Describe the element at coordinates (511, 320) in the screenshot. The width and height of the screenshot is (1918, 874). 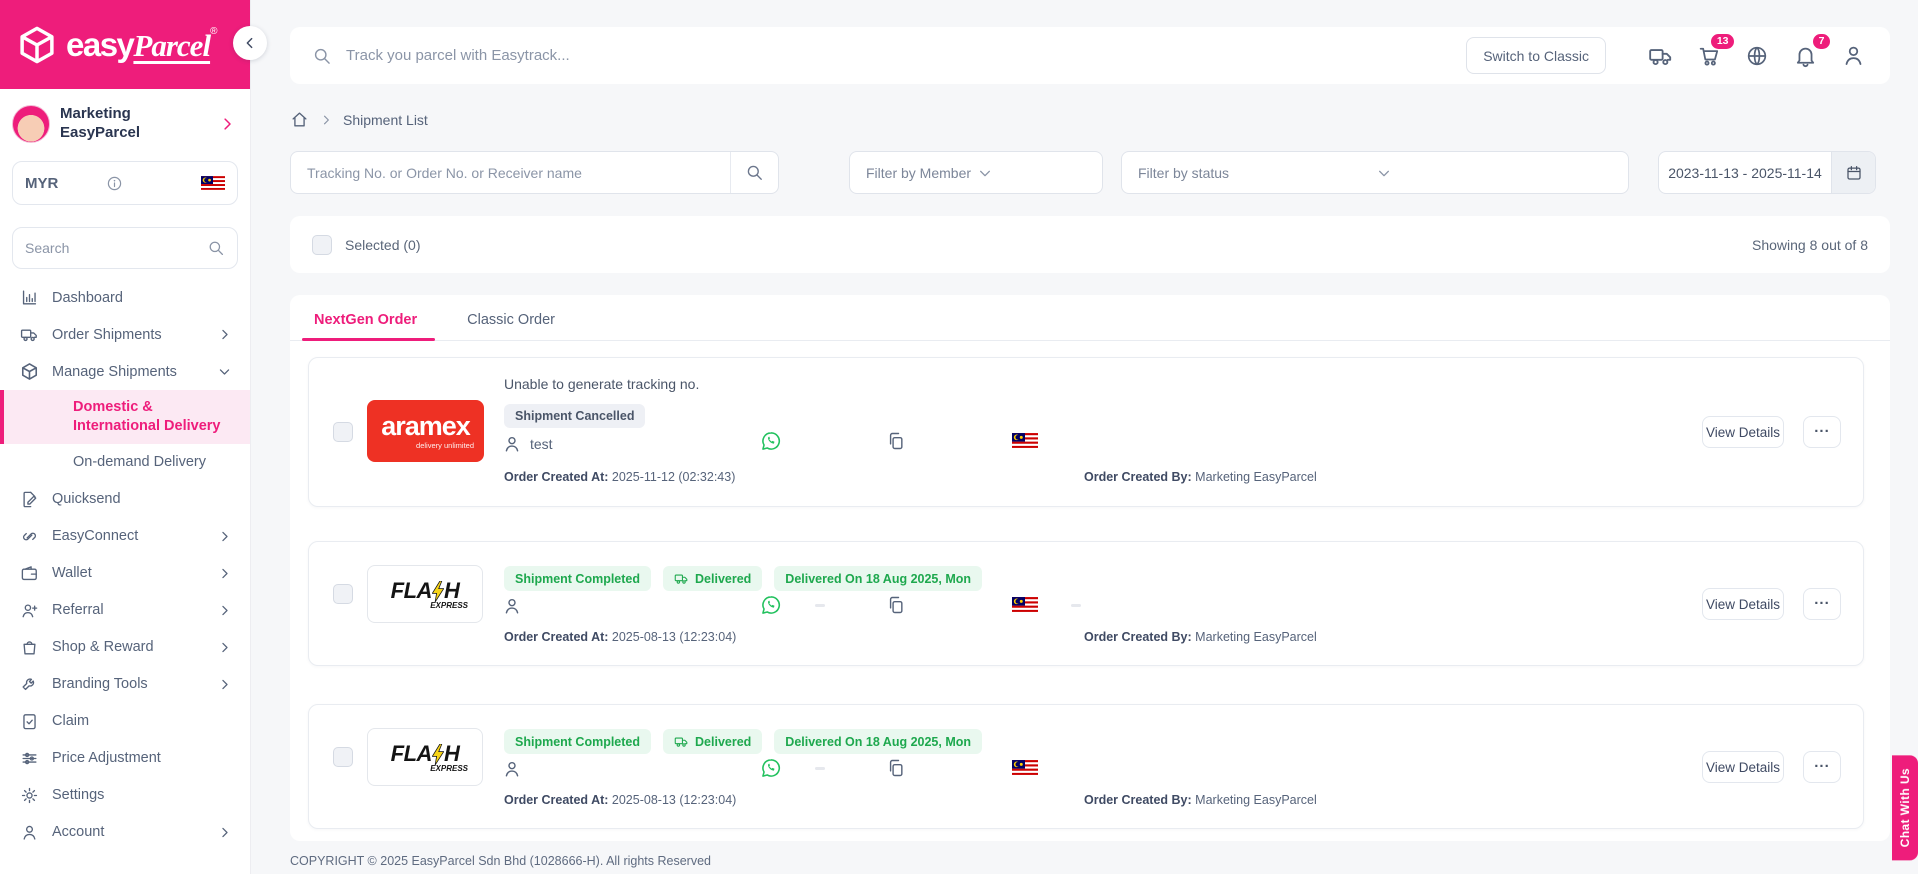
I see `tab-classic-order: Classic Order` at that location.